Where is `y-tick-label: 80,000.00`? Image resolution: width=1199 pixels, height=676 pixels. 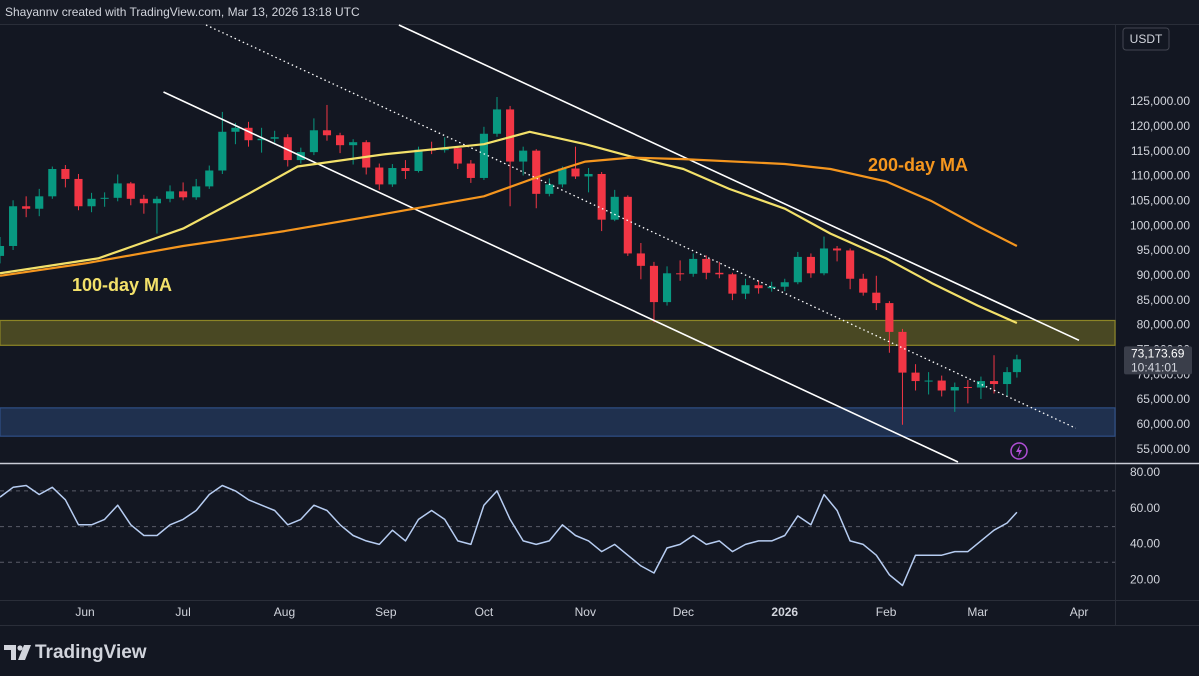 y-tick-label: 80,000.00 is located at coordinates (1164, 325).